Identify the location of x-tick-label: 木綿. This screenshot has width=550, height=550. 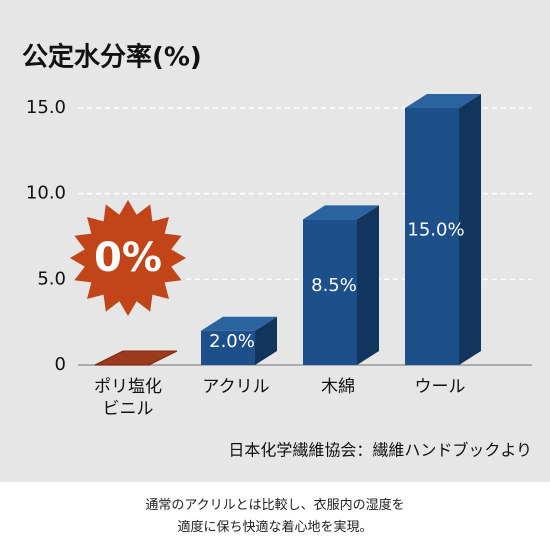
(338, 387).